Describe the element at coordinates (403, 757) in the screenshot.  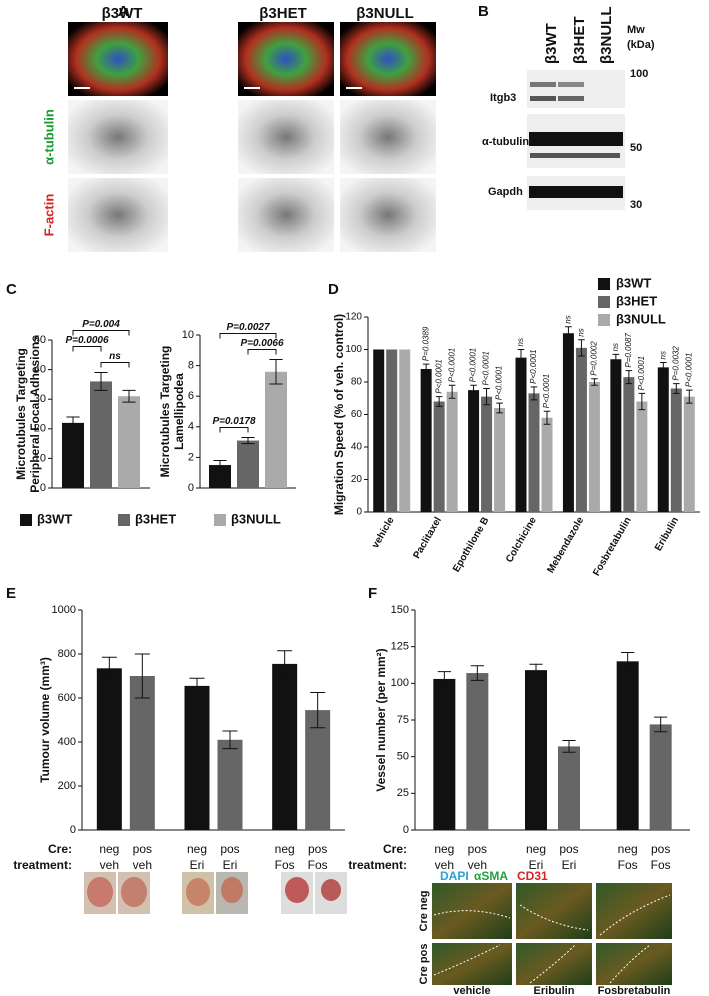
I see `y-tick-label: 50` at that location.